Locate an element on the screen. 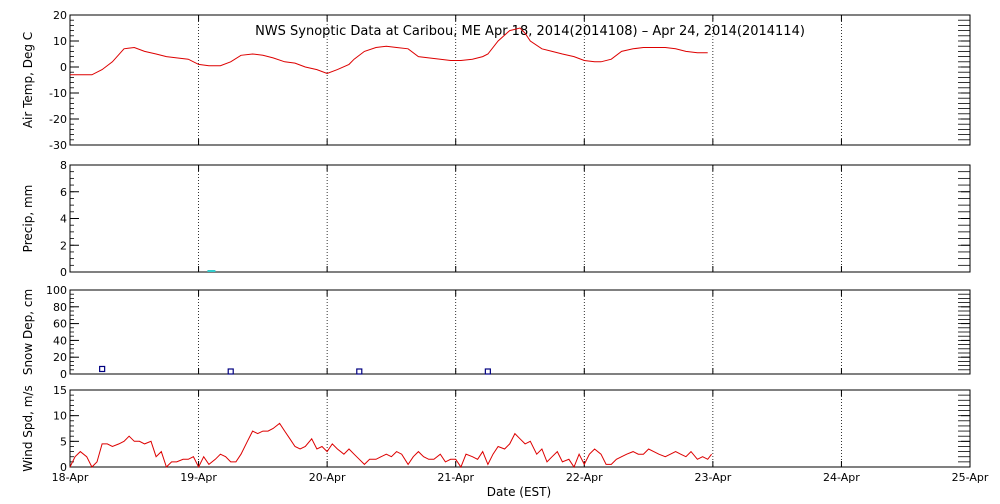 This screenshot has width=1000, height=504. y-axis-label: Snow Dep, cm is located at coordinates (28, 332).